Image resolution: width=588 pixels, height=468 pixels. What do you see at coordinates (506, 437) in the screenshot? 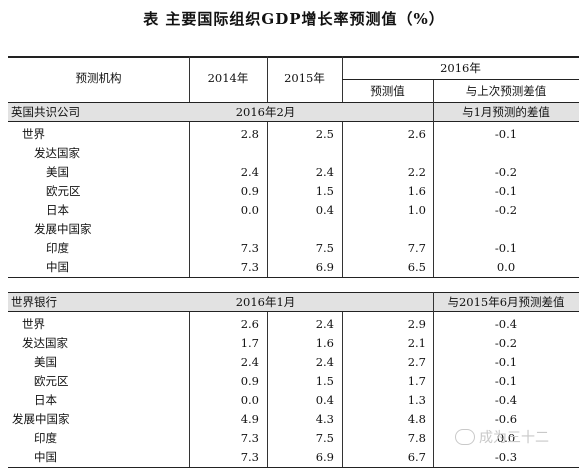
I see `value-diff: 0.0` at bounding box center [506, 437].